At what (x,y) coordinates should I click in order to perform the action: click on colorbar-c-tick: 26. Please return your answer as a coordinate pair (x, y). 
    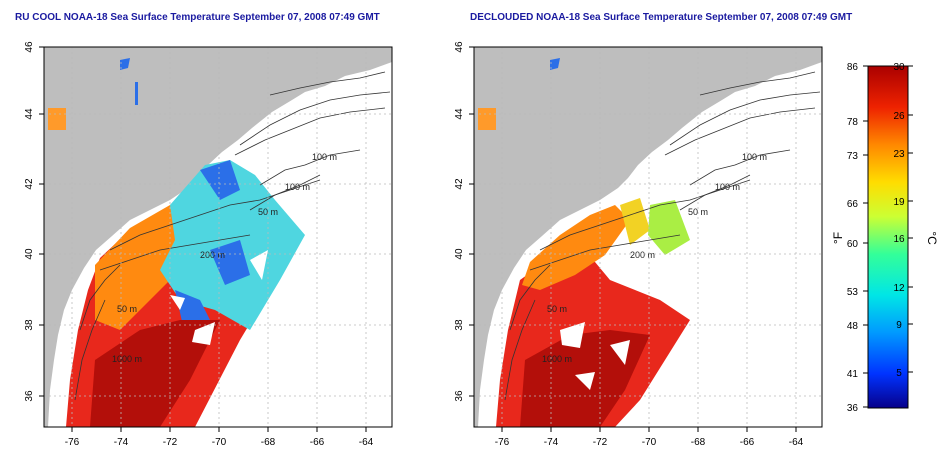
    Looking at the image, I should click on (899, 116).